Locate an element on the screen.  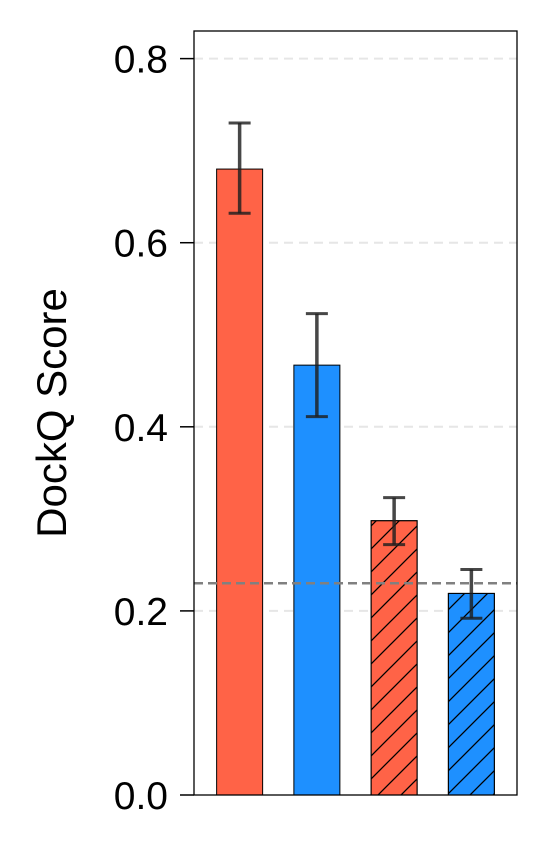
y-axis-ticks: 0.0 0.2 0.4 0.6 0.8 is located at coordinates (154, 428).